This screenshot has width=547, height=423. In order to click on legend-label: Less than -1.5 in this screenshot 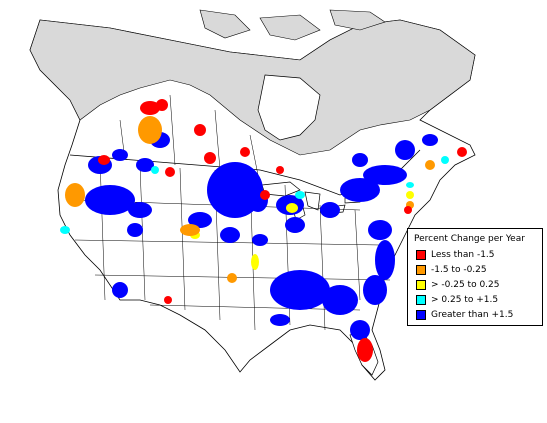, I will do `click(463, 255)`.